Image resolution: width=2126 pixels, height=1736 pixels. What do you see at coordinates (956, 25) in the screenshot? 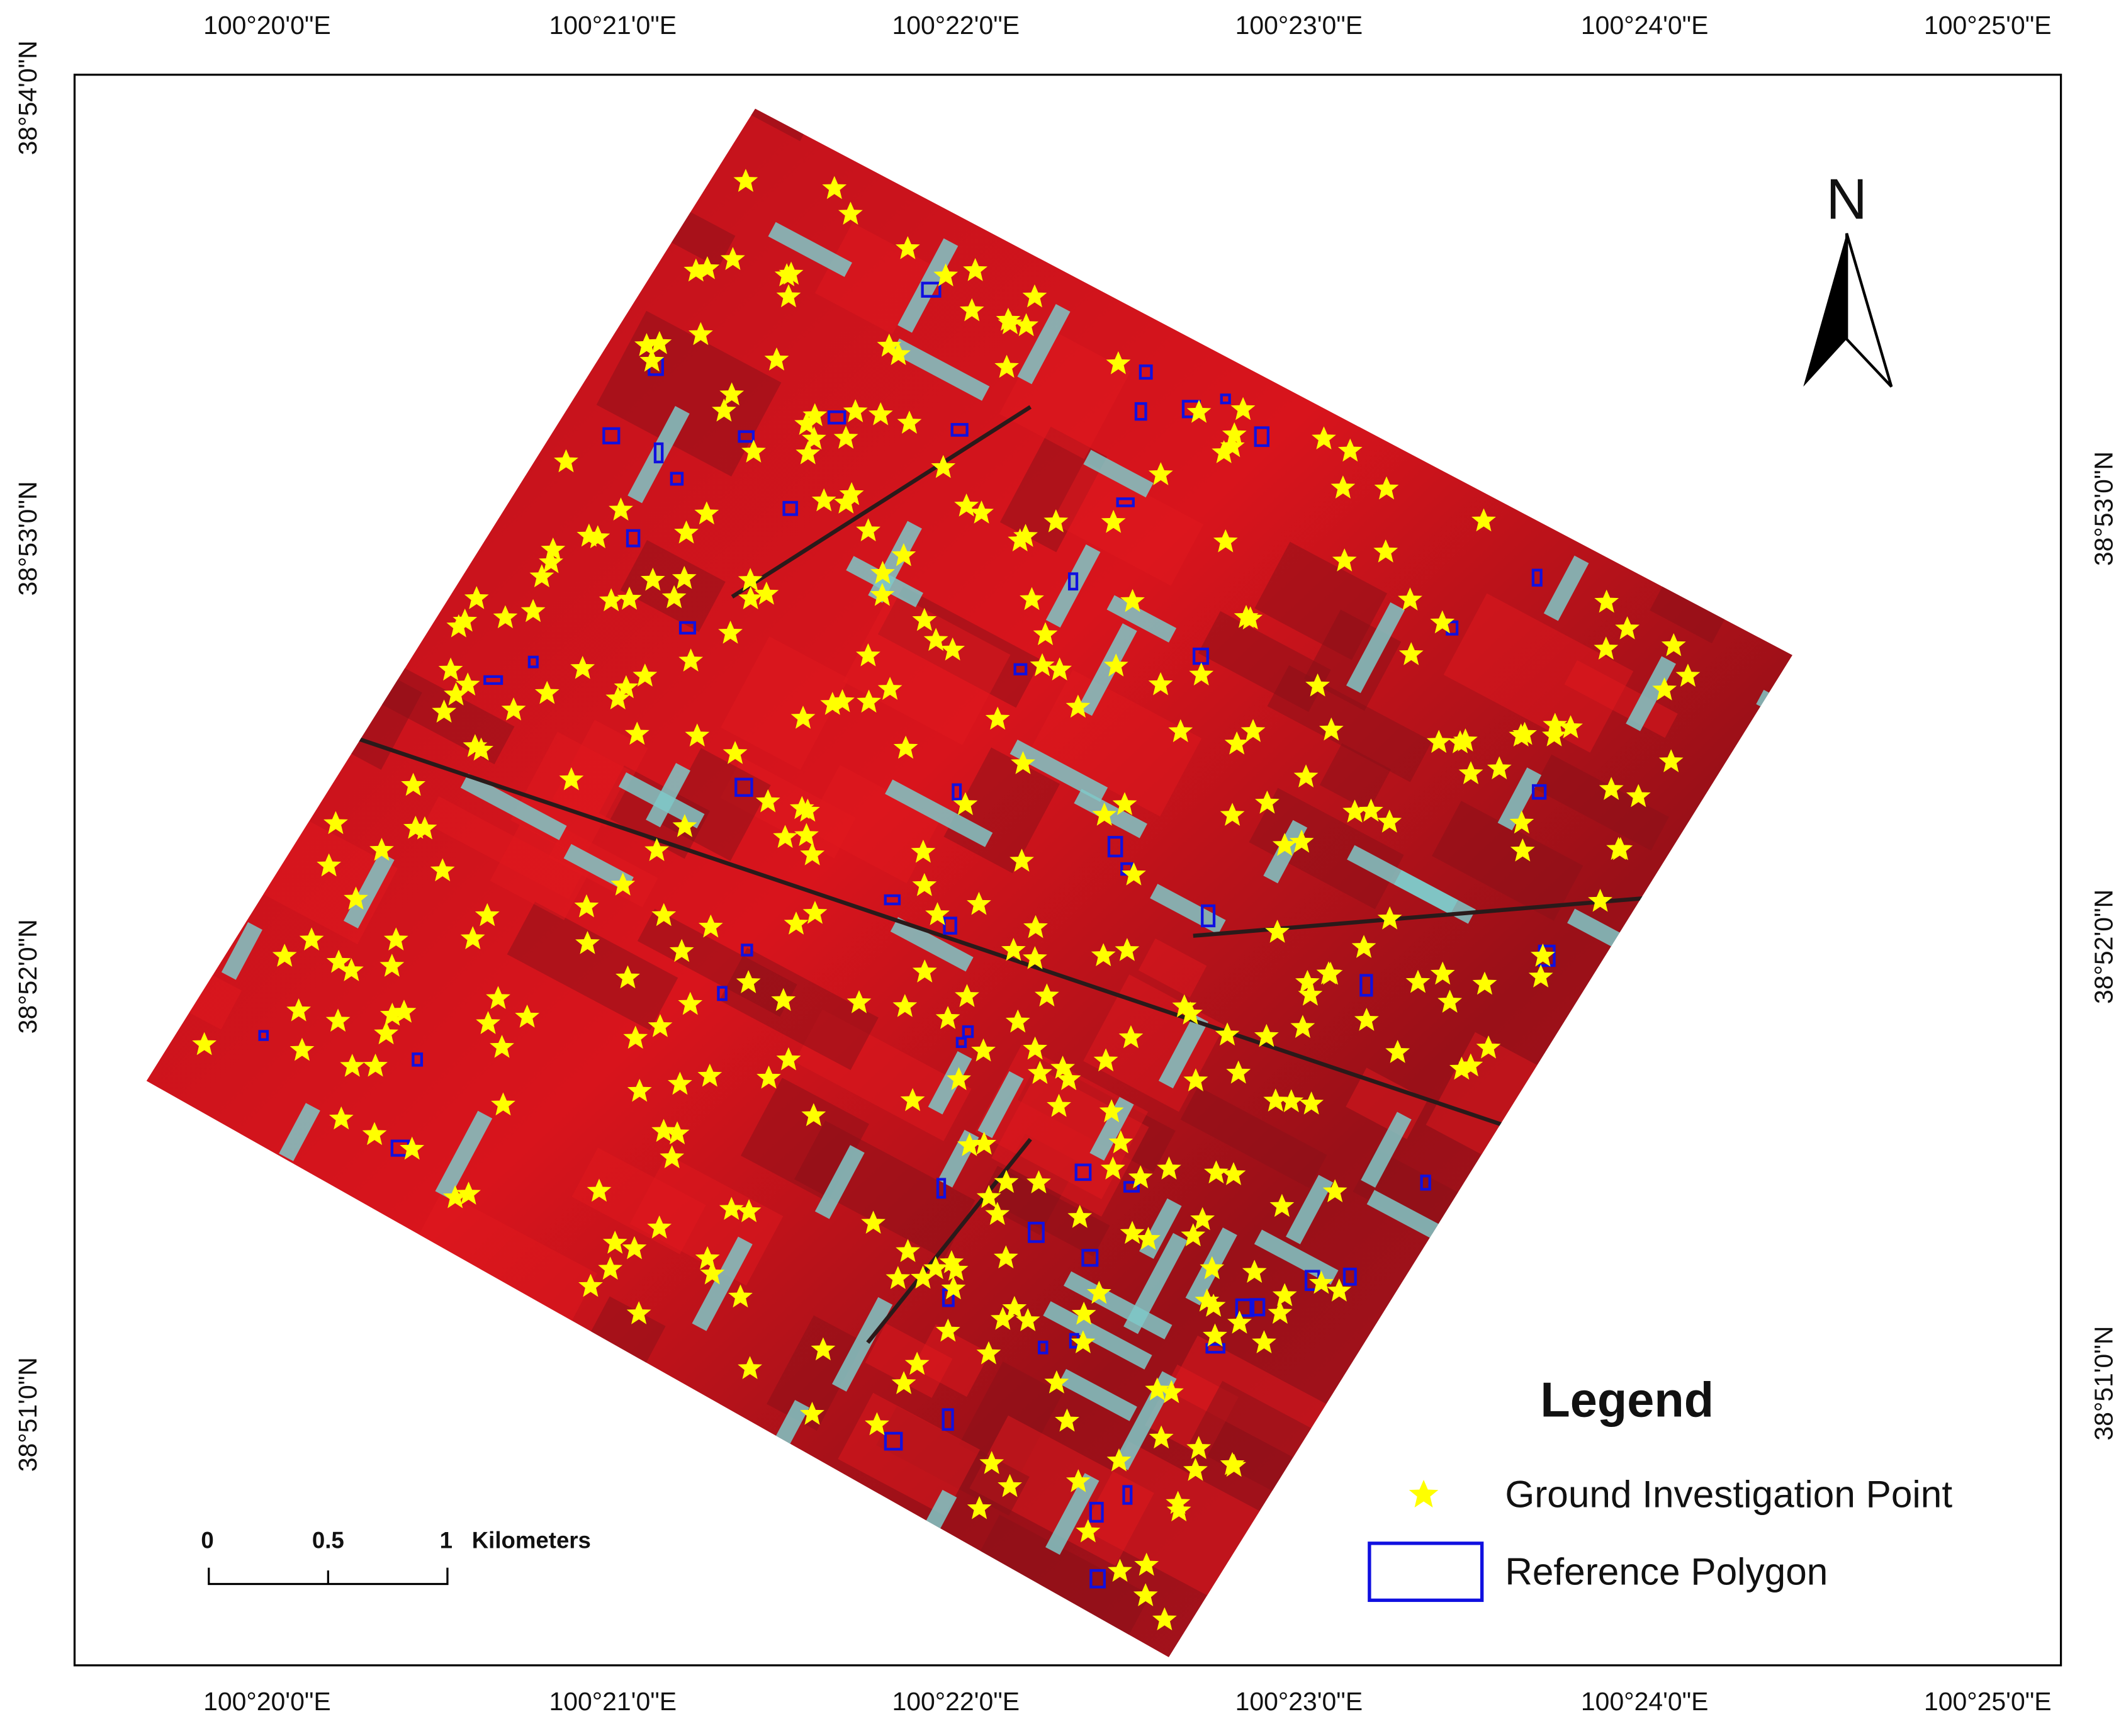
I see `top-label: 100°22'0"E` at bounding box center [956, 25].